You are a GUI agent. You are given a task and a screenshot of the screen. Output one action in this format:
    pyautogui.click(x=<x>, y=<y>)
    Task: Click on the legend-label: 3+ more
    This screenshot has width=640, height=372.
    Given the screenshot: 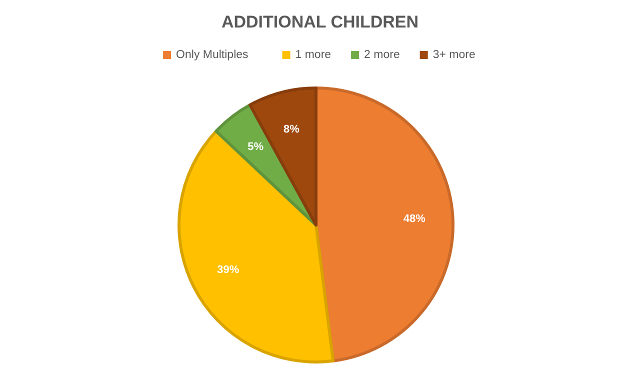 What is the action you would take?
    pyautogui.click(x=454, y=55)
    